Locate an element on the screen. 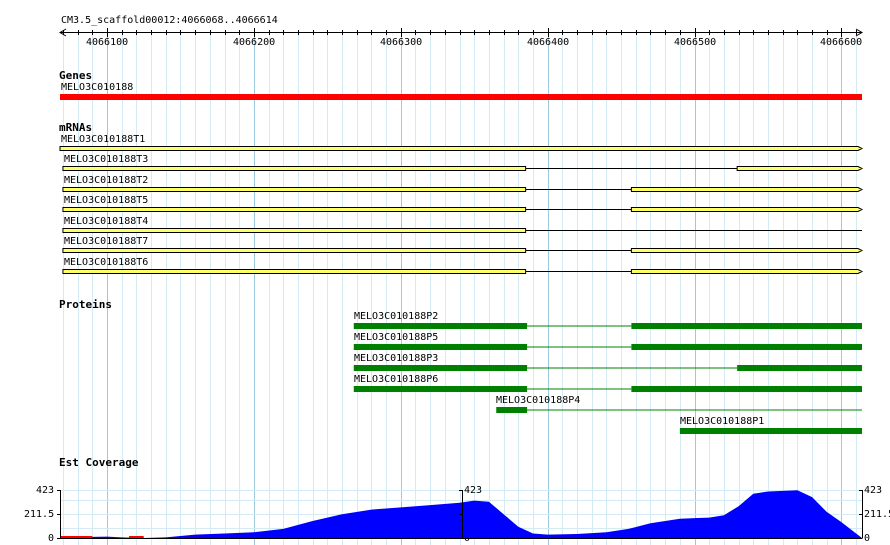 The height and width of the screenshot is (545, 890). mrna-label: MELO3C010188T4 is located at coordinates (106, 221).